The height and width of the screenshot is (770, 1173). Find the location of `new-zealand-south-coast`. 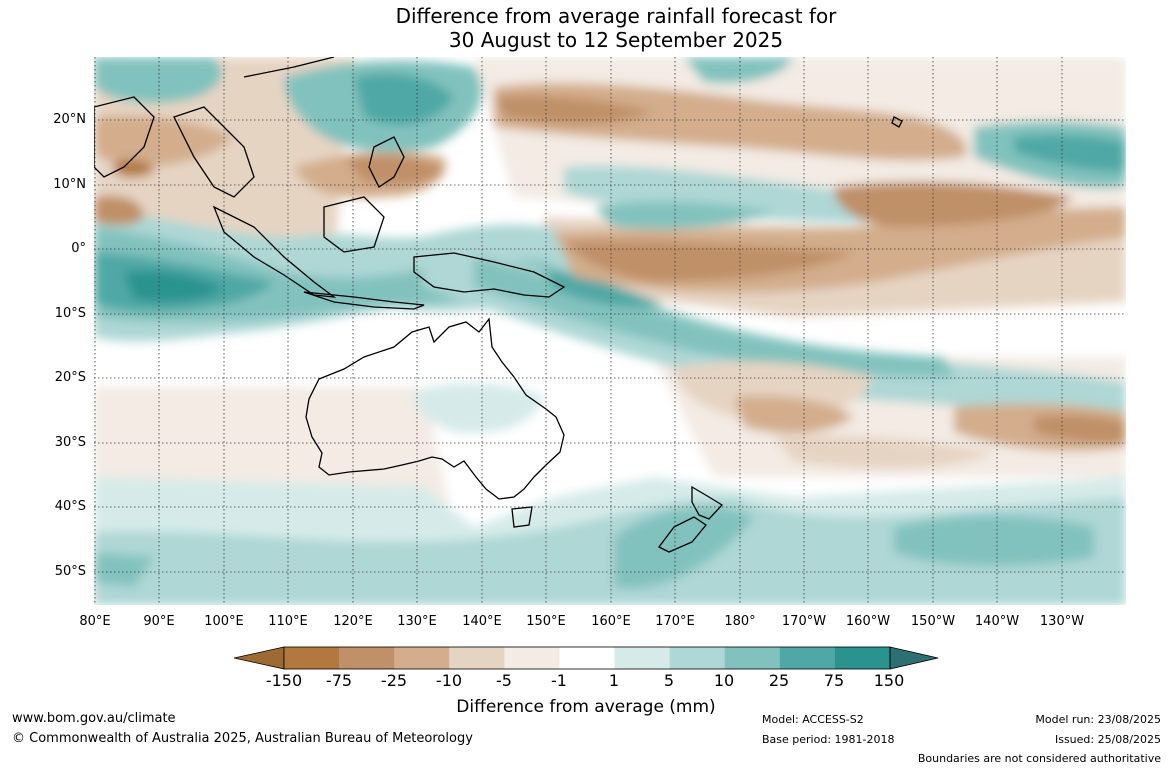

new-zealand-south-coast is located at coordinates (682, 534).